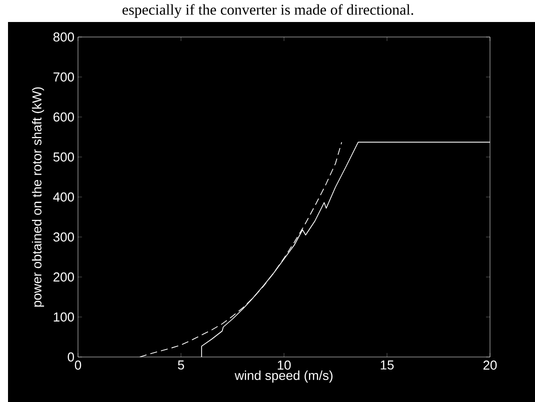 The image size is (535, 402). I want to click on y-tick-label: 300, so click(63, 237).